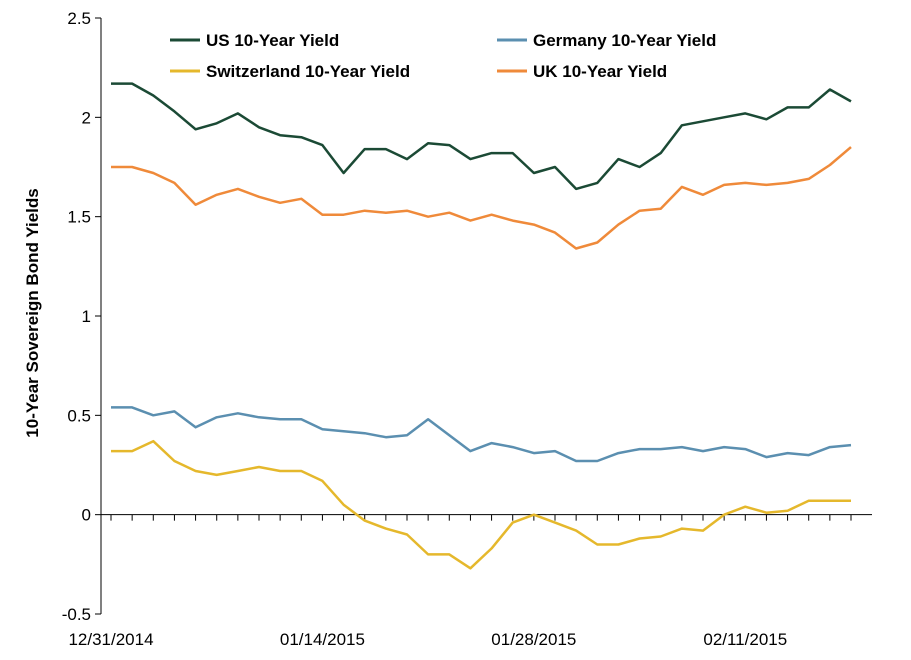 The width and height of the screenshot is (911, 660). I want to click on series-line-germany-10-year-yield, so click(481, 434).